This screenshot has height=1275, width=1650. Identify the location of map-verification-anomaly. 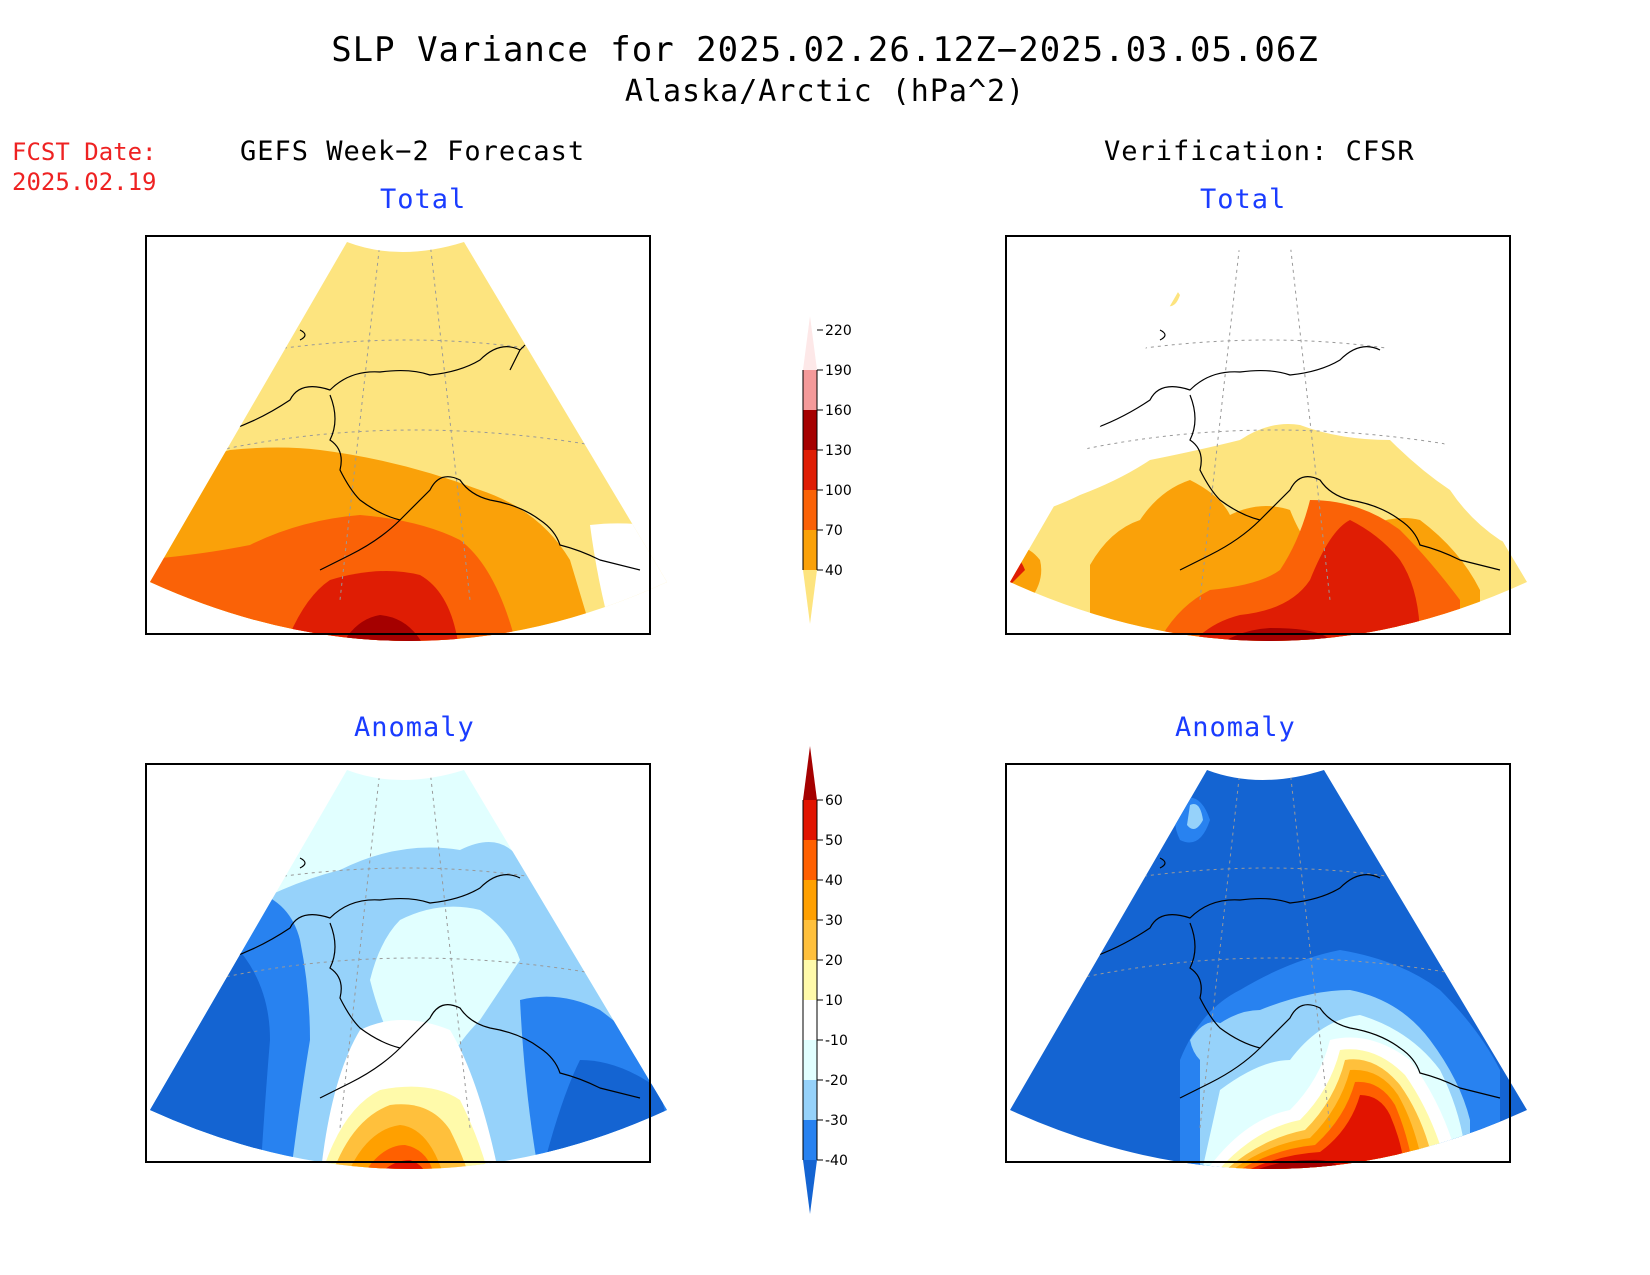
(1266, 966).